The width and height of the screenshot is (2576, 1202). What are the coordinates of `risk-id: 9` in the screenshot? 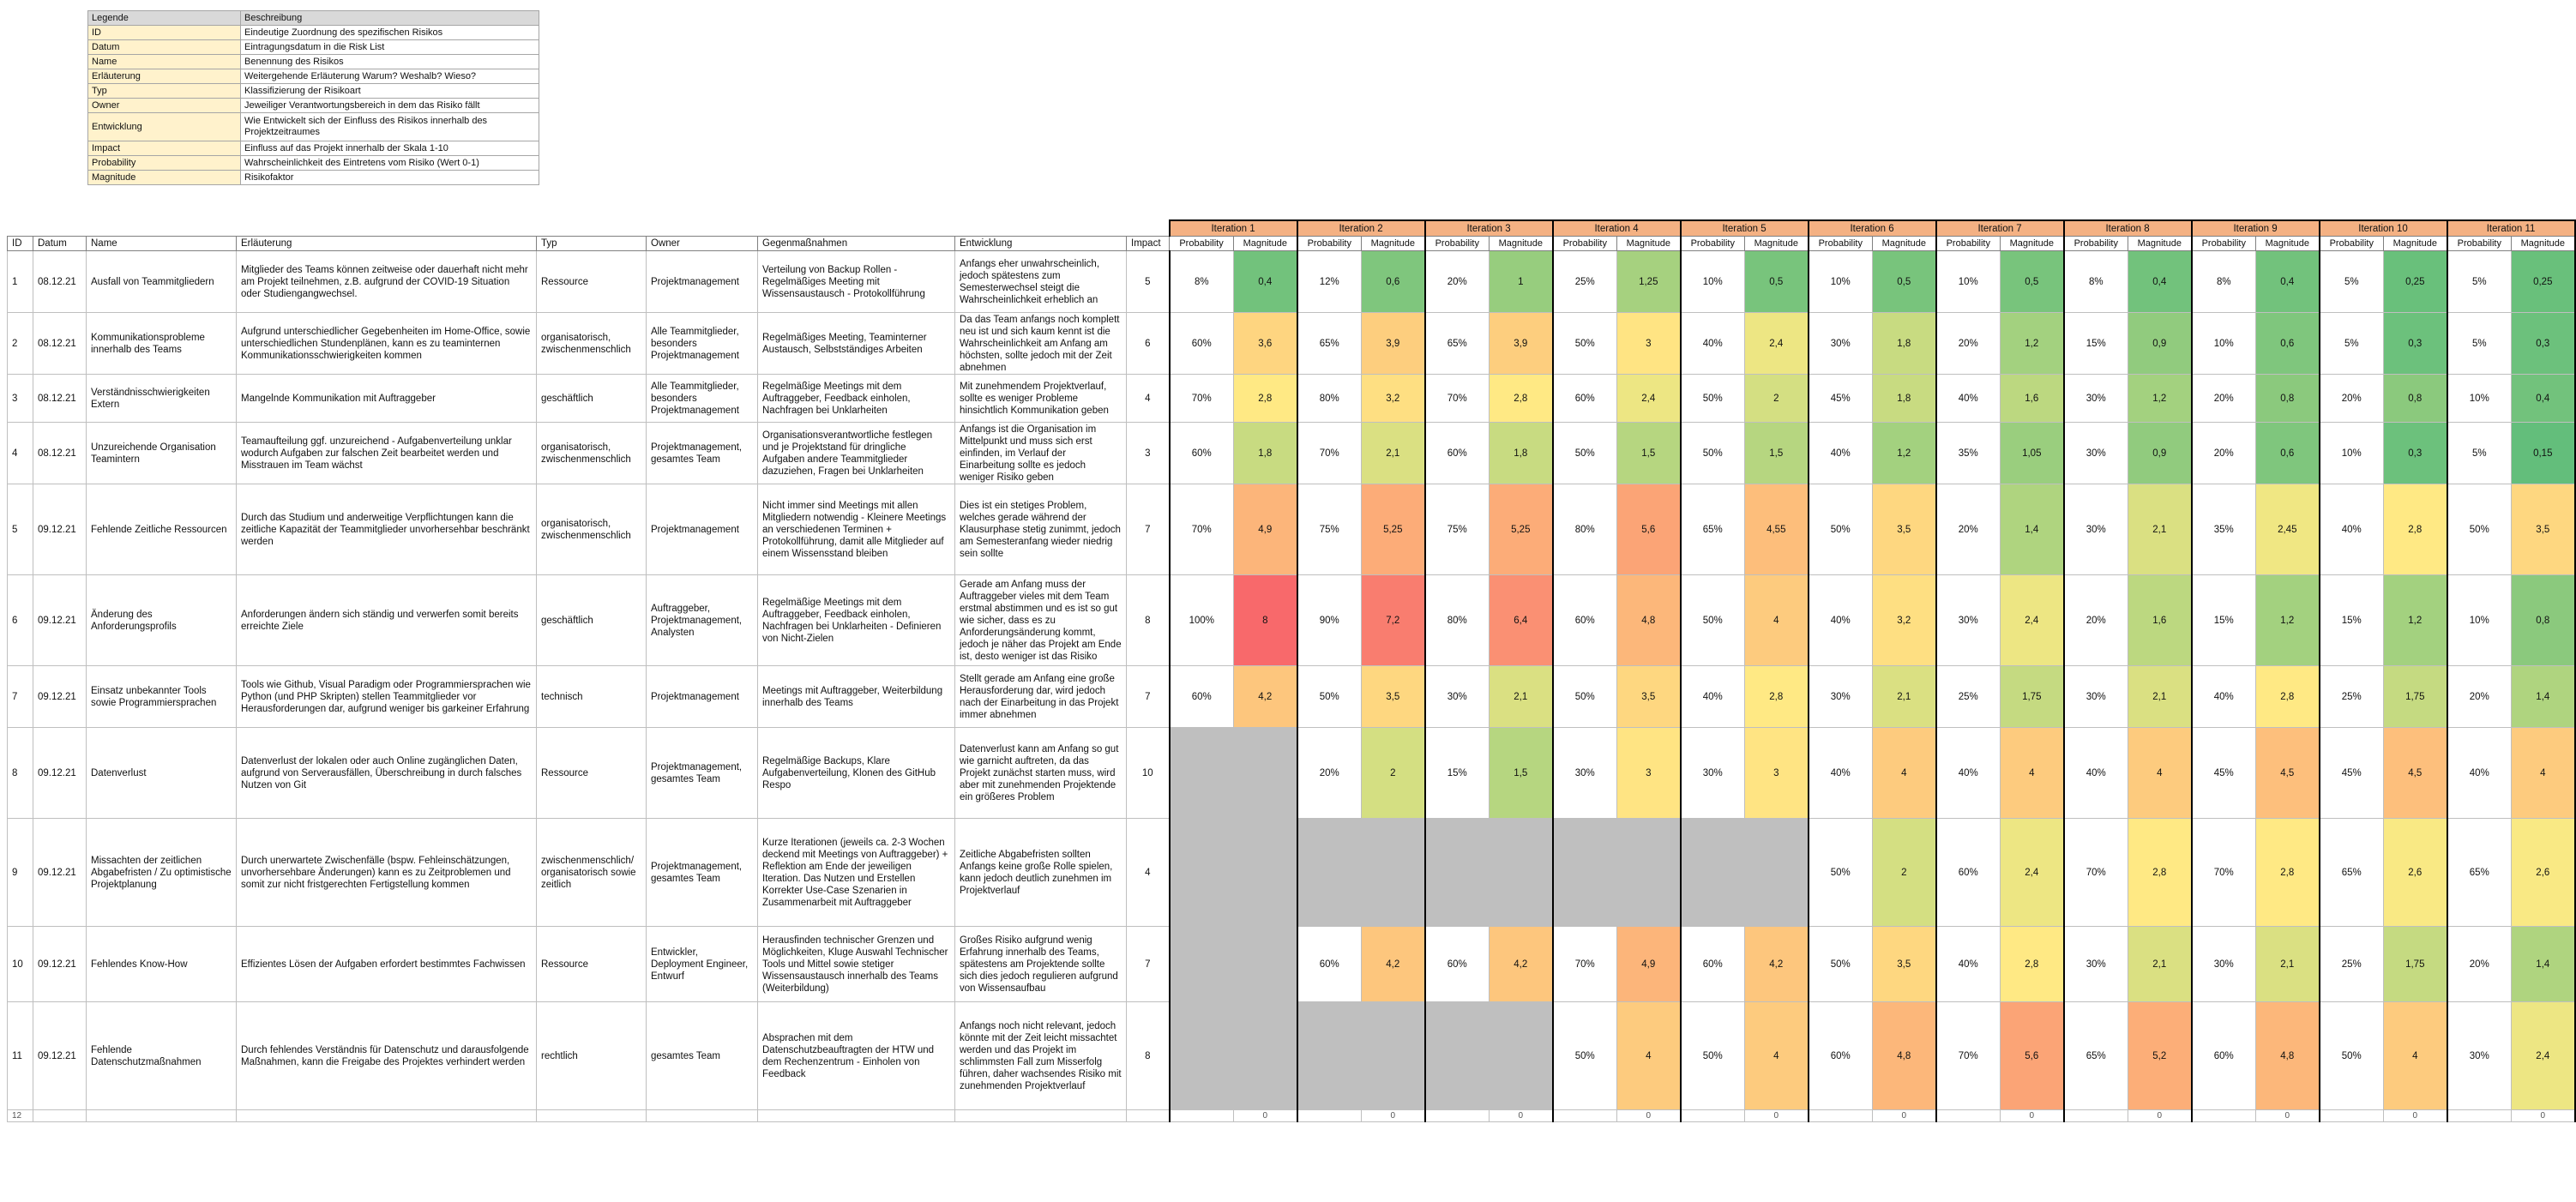 It's located at (20, 872).